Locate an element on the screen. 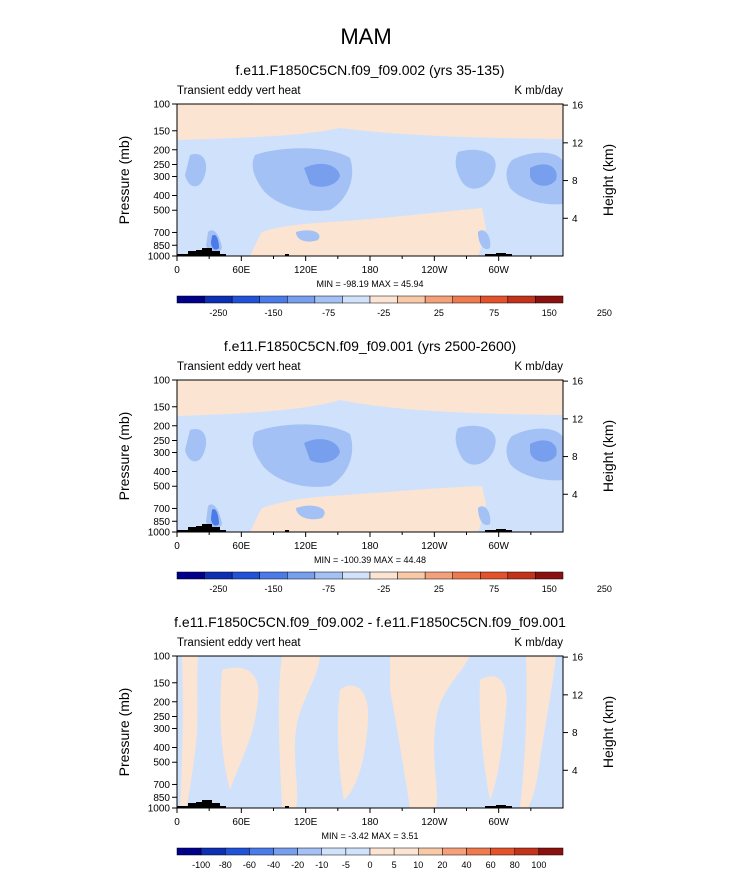 The image size is (733, 872). panel-1-plot-area is located at coordinates (370, 180).